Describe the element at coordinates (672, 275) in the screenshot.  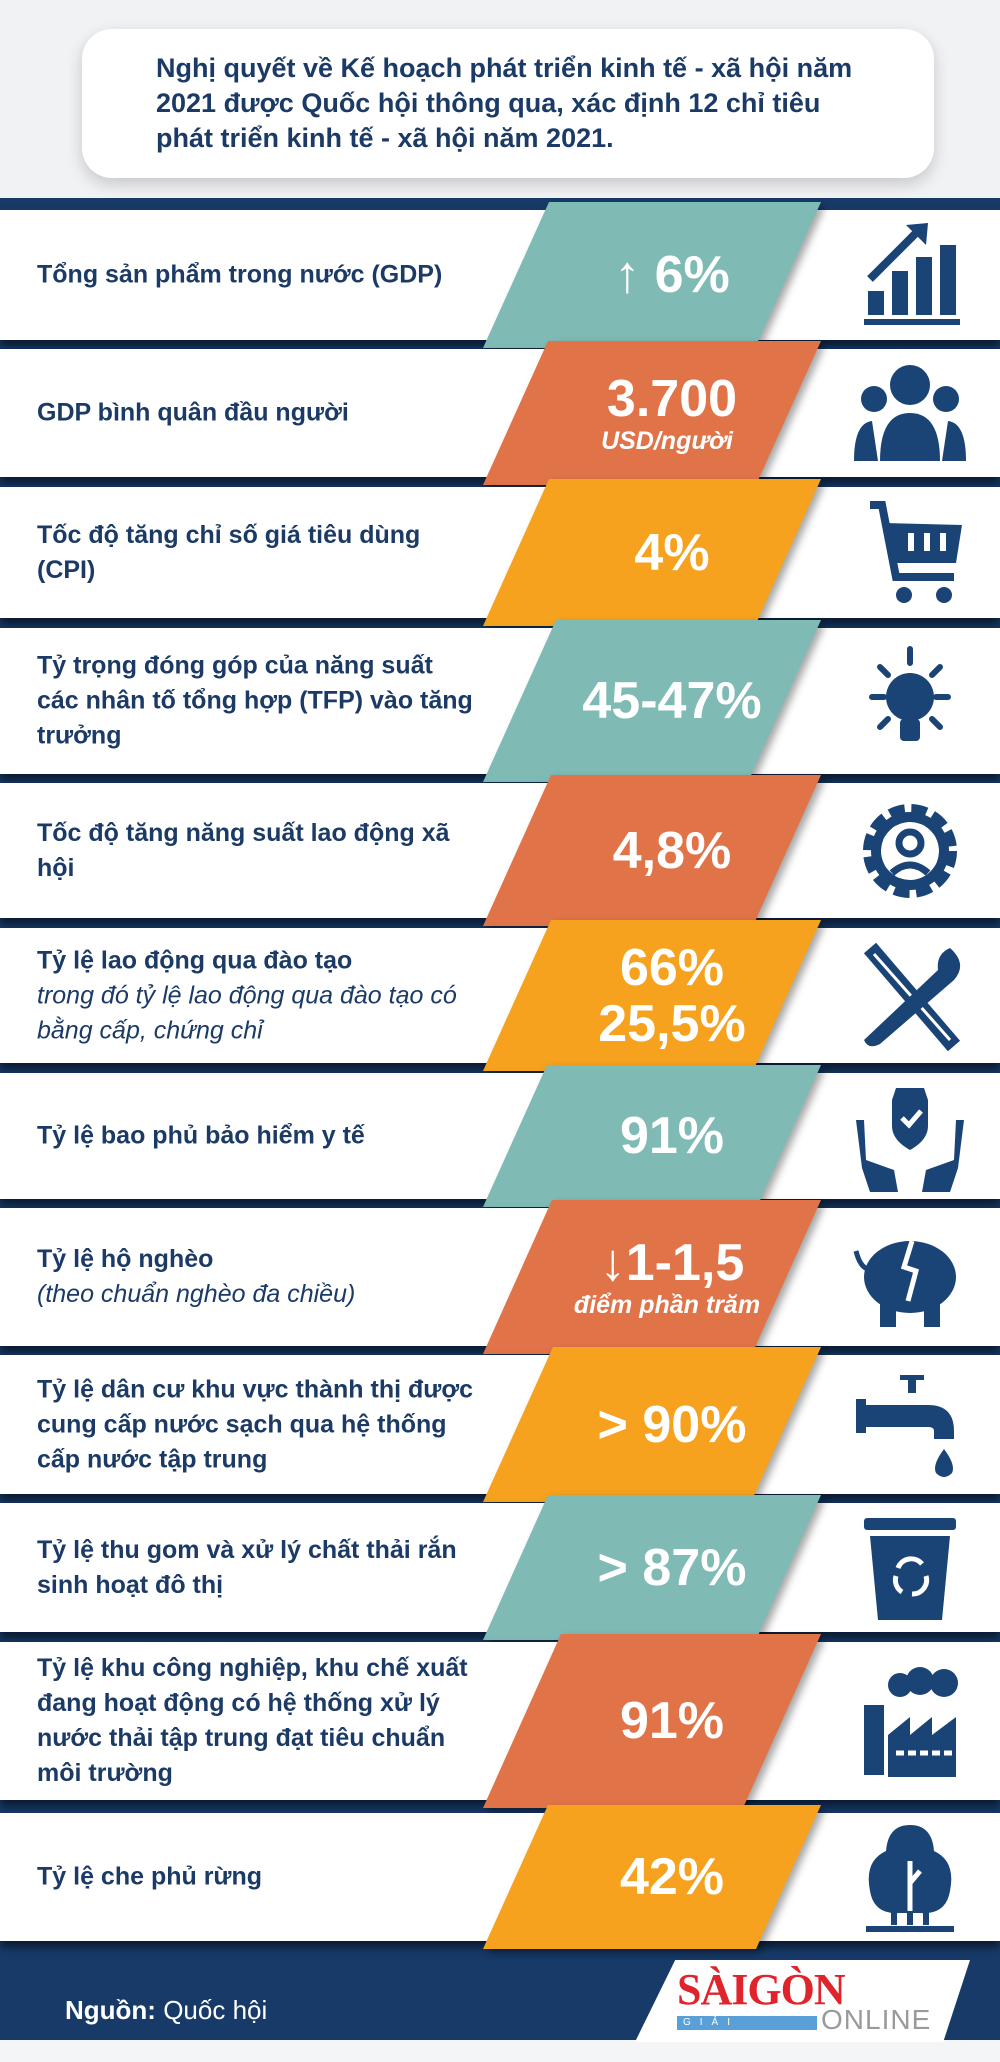
I see `value-number: ↑ 6%` at that location.